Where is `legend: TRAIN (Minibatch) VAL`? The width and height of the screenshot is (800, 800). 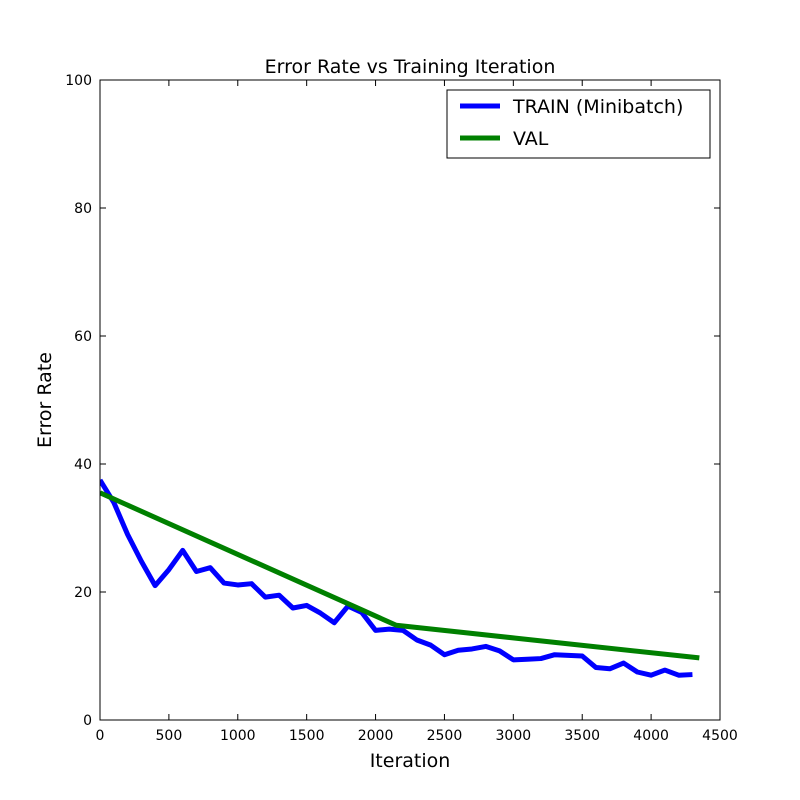 legend: TRAIN (Minibatch) VAL is located at coordinates (578, 124).